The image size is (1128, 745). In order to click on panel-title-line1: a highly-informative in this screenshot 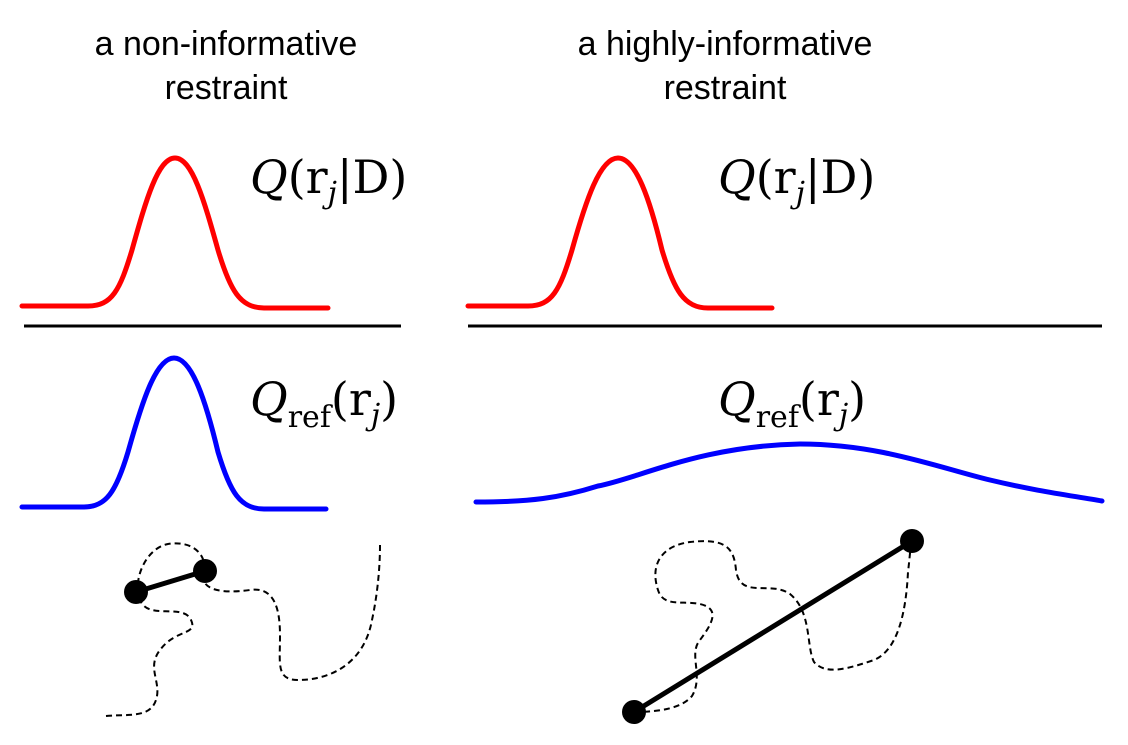, I will do `click(725, 44)`.